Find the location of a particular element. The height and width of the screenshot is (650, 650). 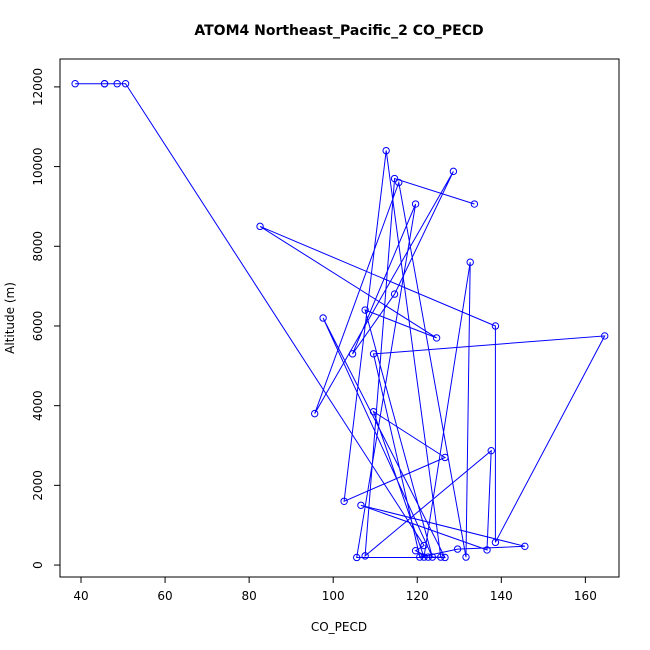

x-tick-label: 160 is located at coordinates (585, 596).